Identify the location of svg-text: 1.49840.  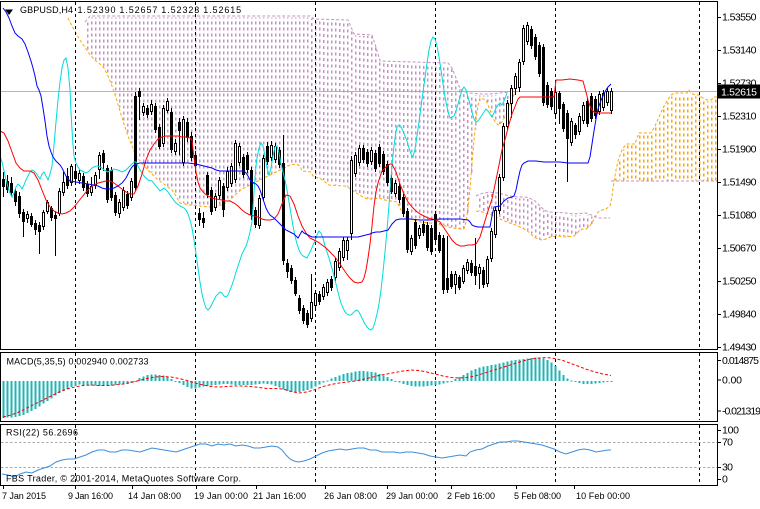
(739, 315).